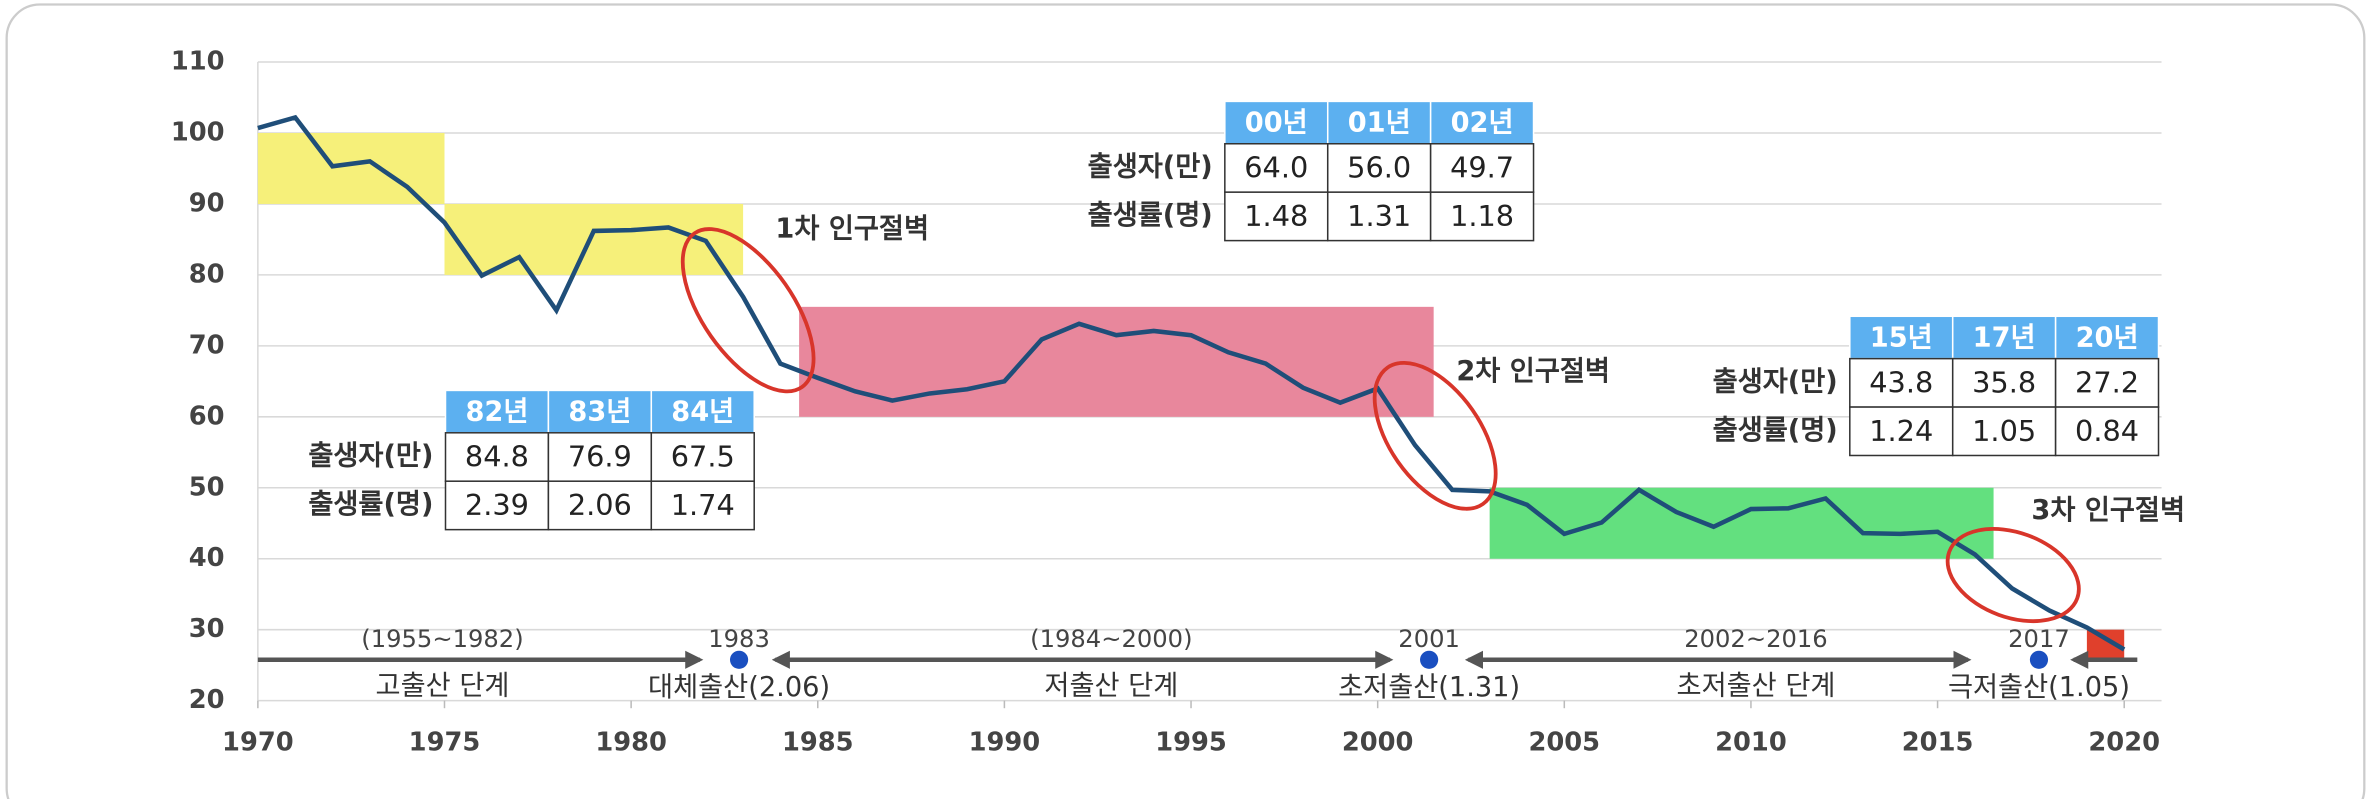 The image size is (2374, 799). Describe the element at coordinates (207, 416) in the screenshot. I see `y-tick-label: 60` at that location.